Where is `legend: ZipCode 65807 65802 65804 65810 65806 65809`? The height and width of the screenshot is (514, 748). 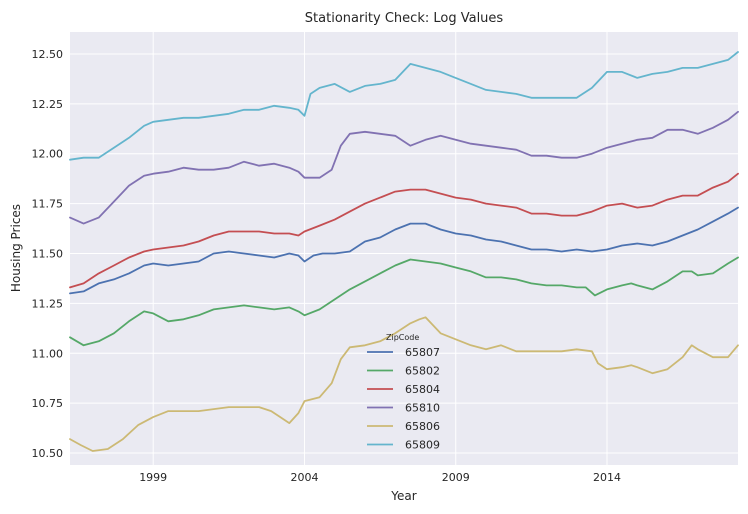
legend: ZipCode 65807 65802 65804 65810 65806 65809 is located at coordinates (403, 392).